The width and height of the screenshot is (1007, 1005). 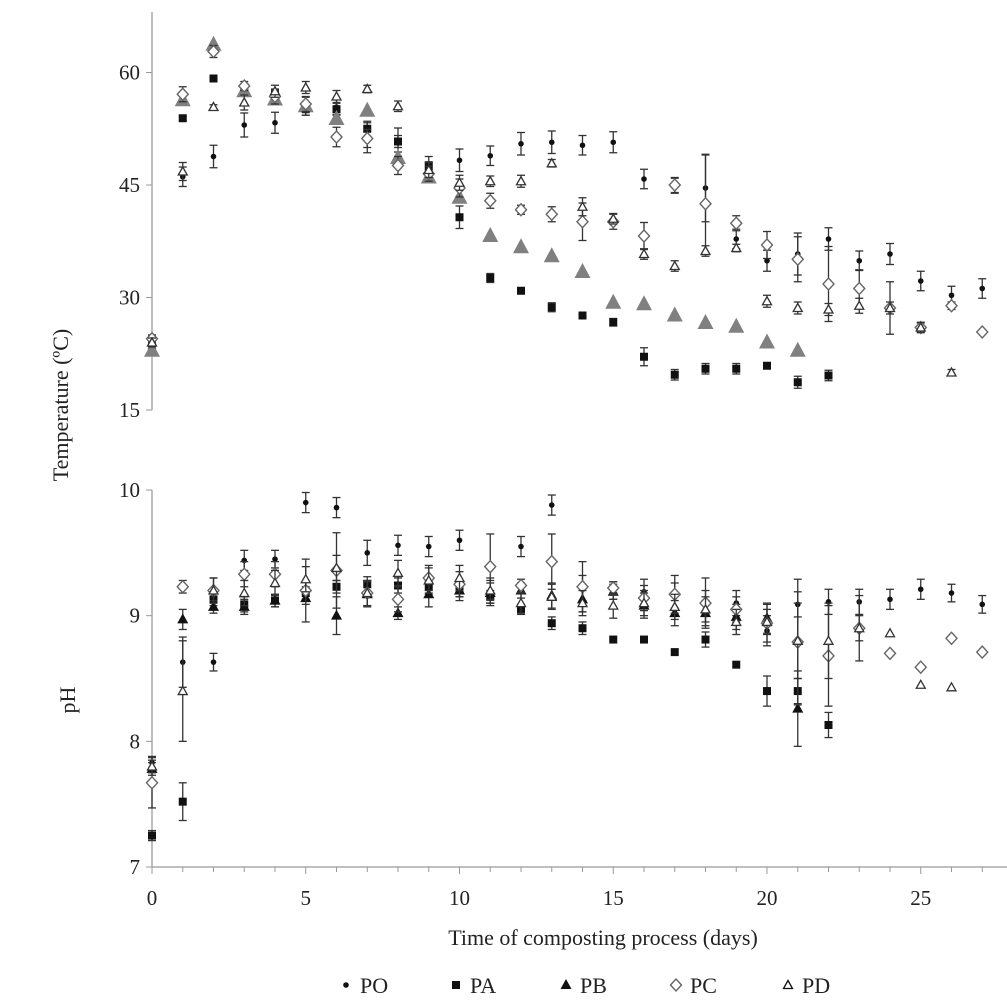 I want to click on y-tick-label: 60, so click(x=129, y=73).